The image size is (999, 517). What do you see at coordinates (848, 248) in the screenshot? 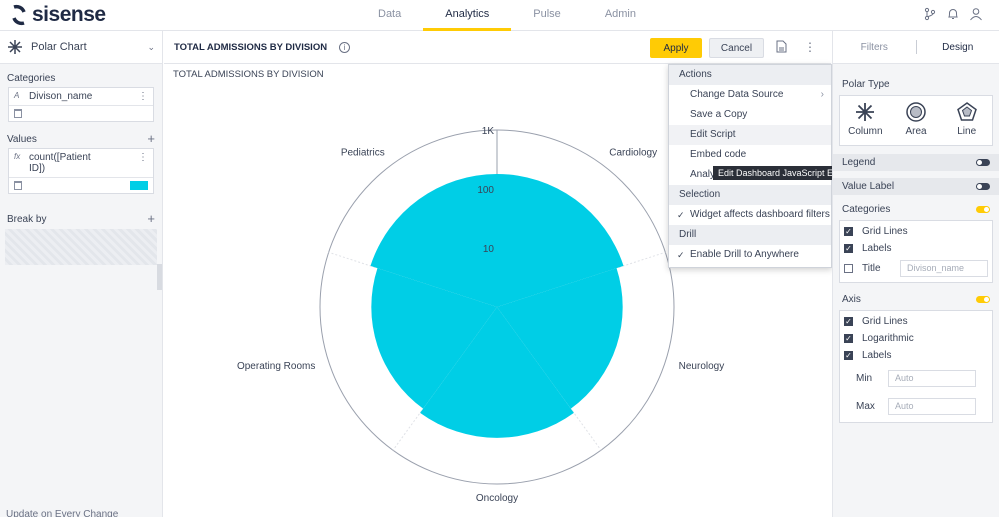
I see `cat-labels-checkbox: ✓` at bounding box center [848, 248].